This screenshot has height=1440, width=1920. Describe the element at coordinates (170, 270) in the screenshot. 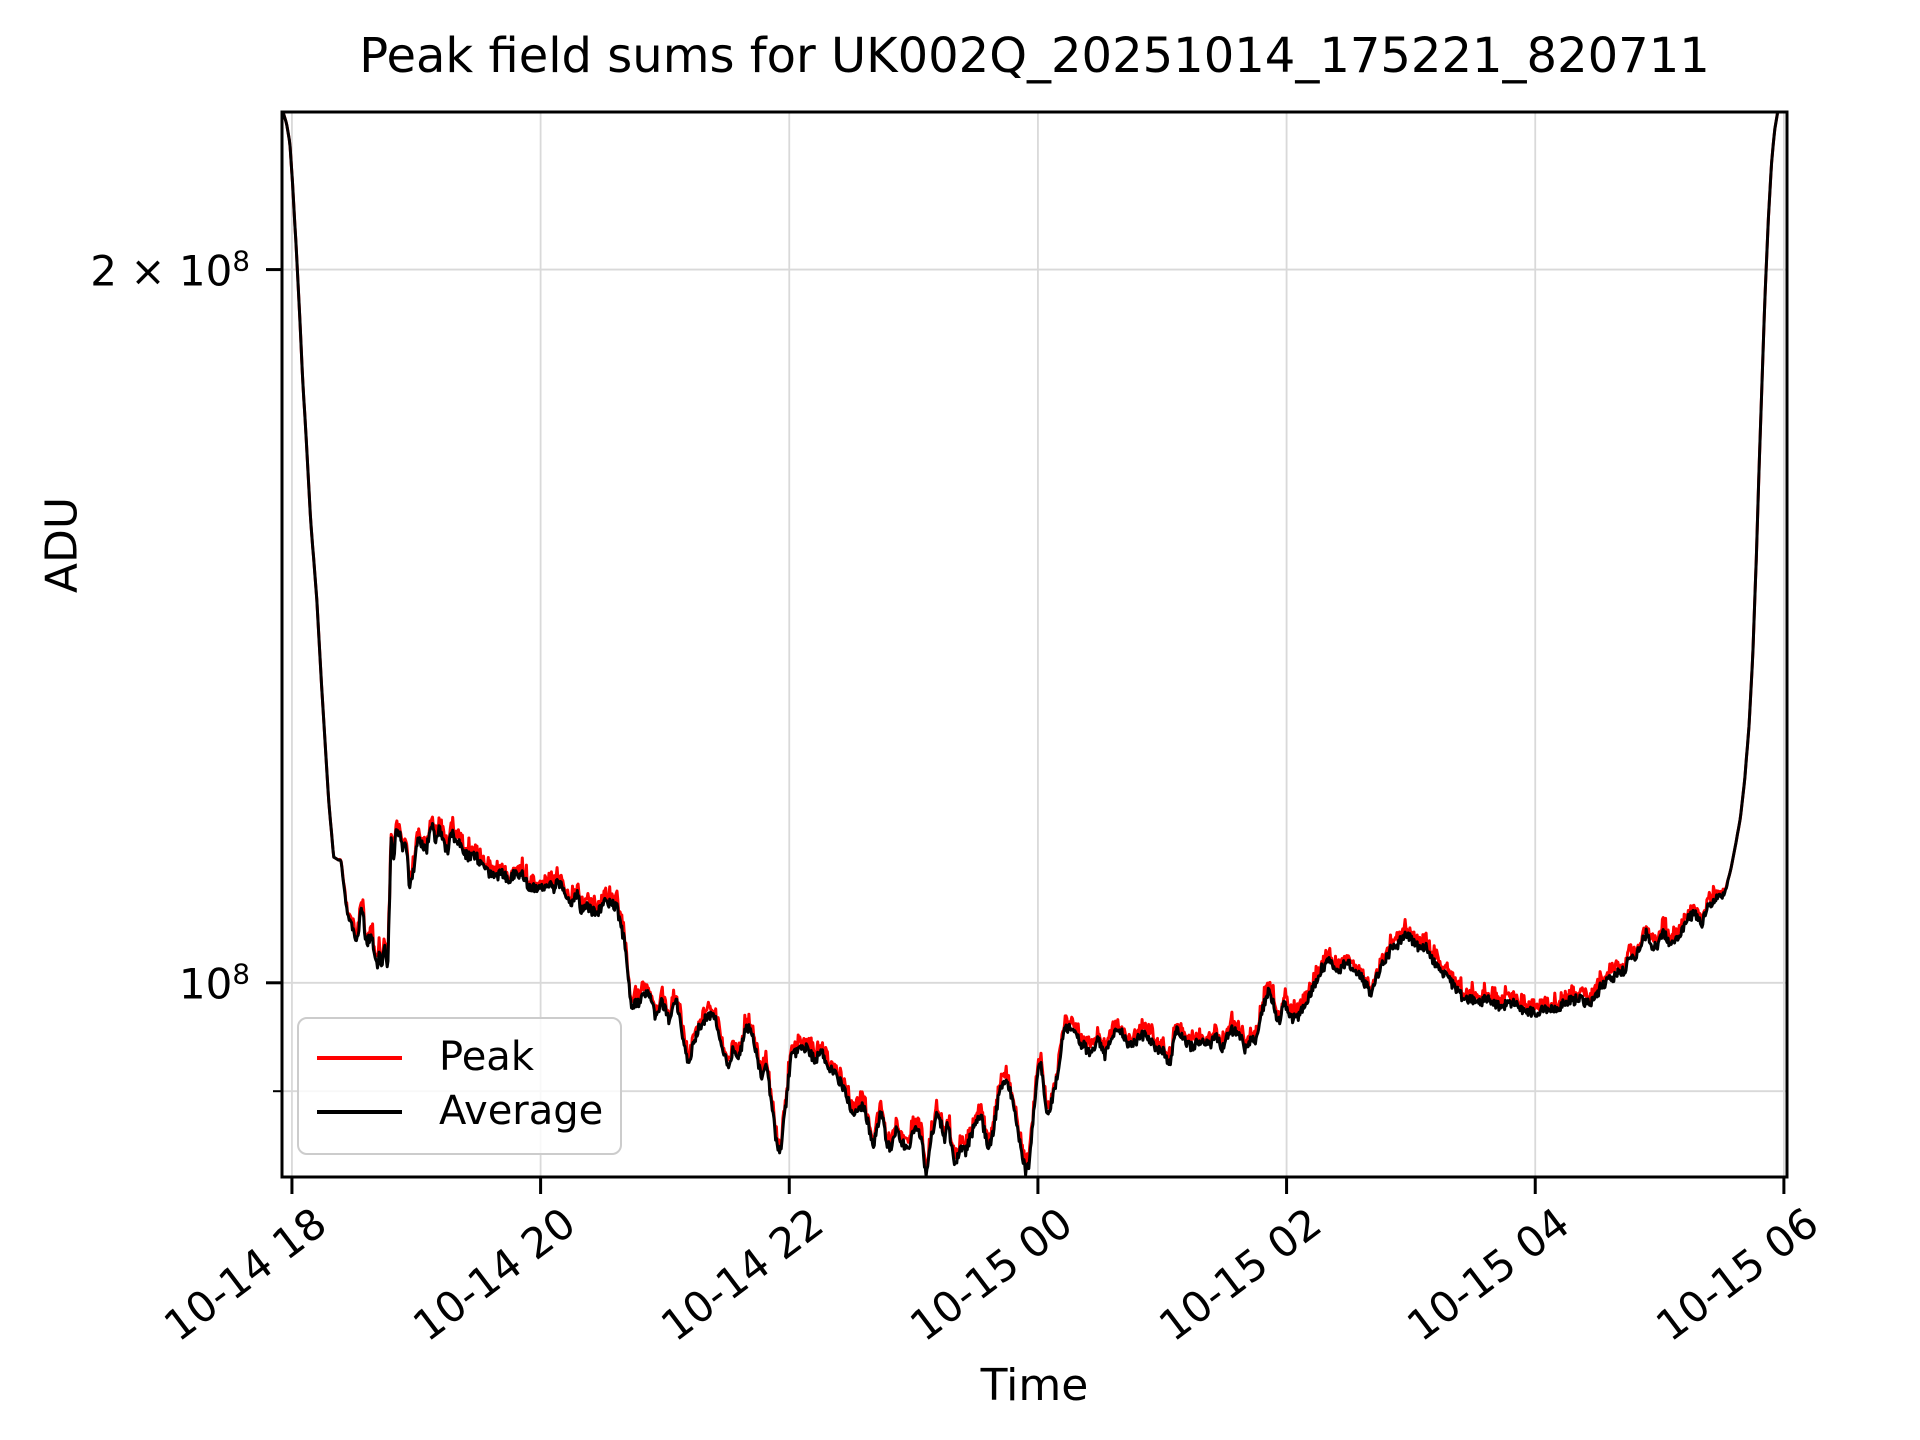

I see `y-tick-label-2e8: 2 × 108` at that location.